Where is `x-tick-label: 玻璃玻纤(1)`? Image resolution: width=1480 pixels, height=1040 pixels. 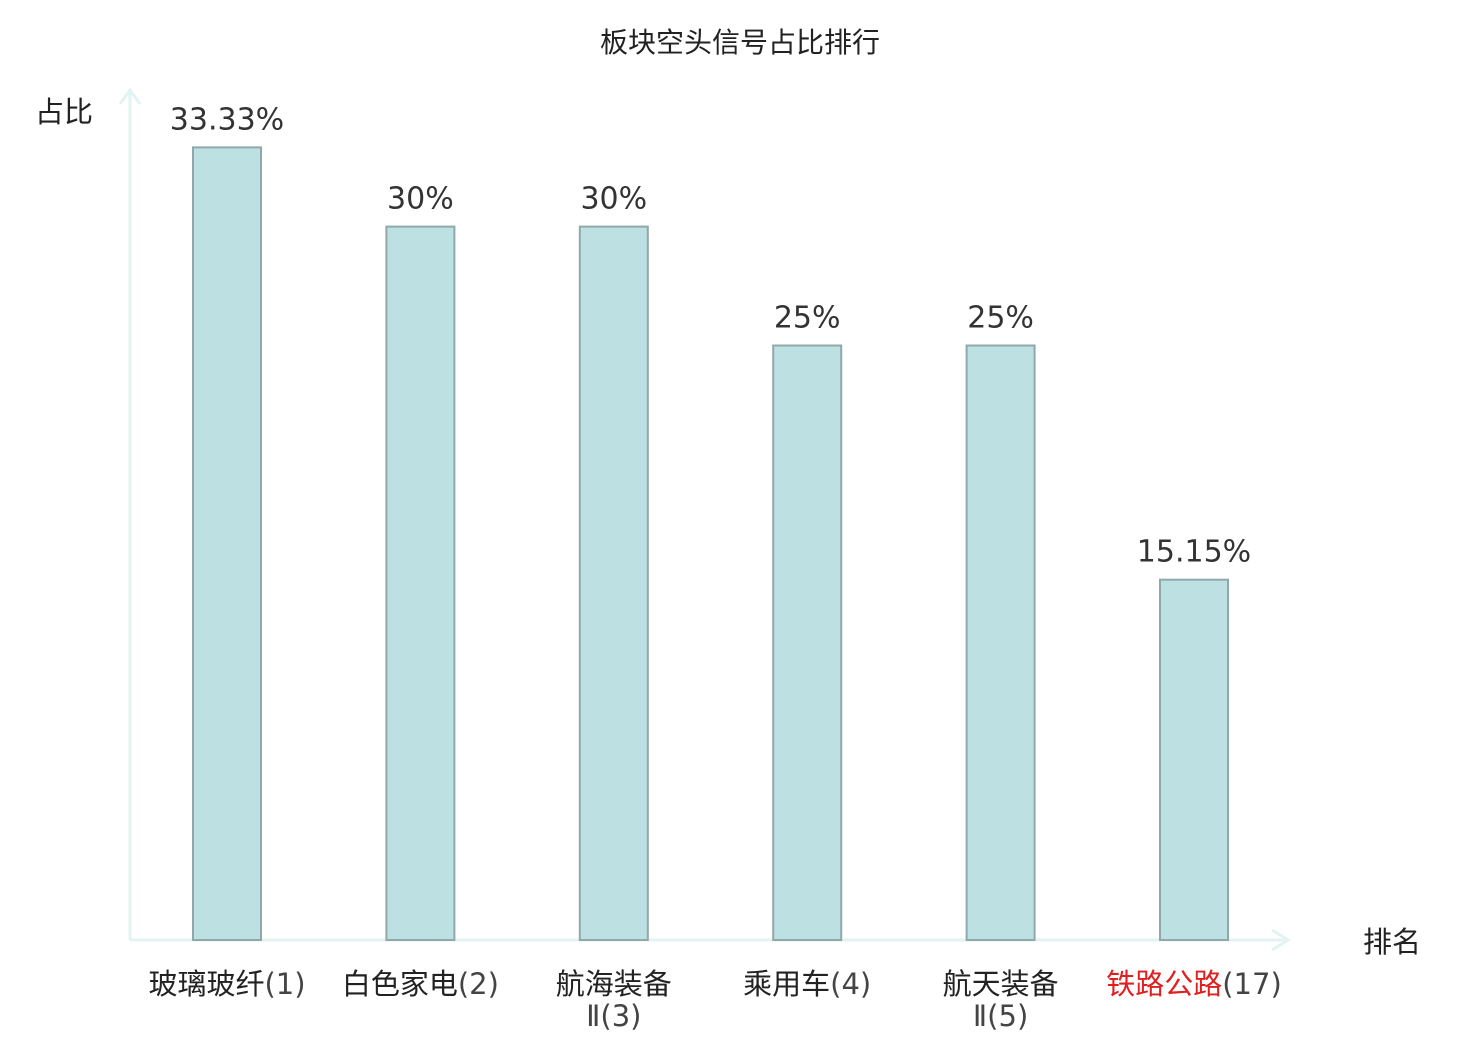 x-tick-label: 玻璃玻纤(1) is located at coordinates (226, 984).